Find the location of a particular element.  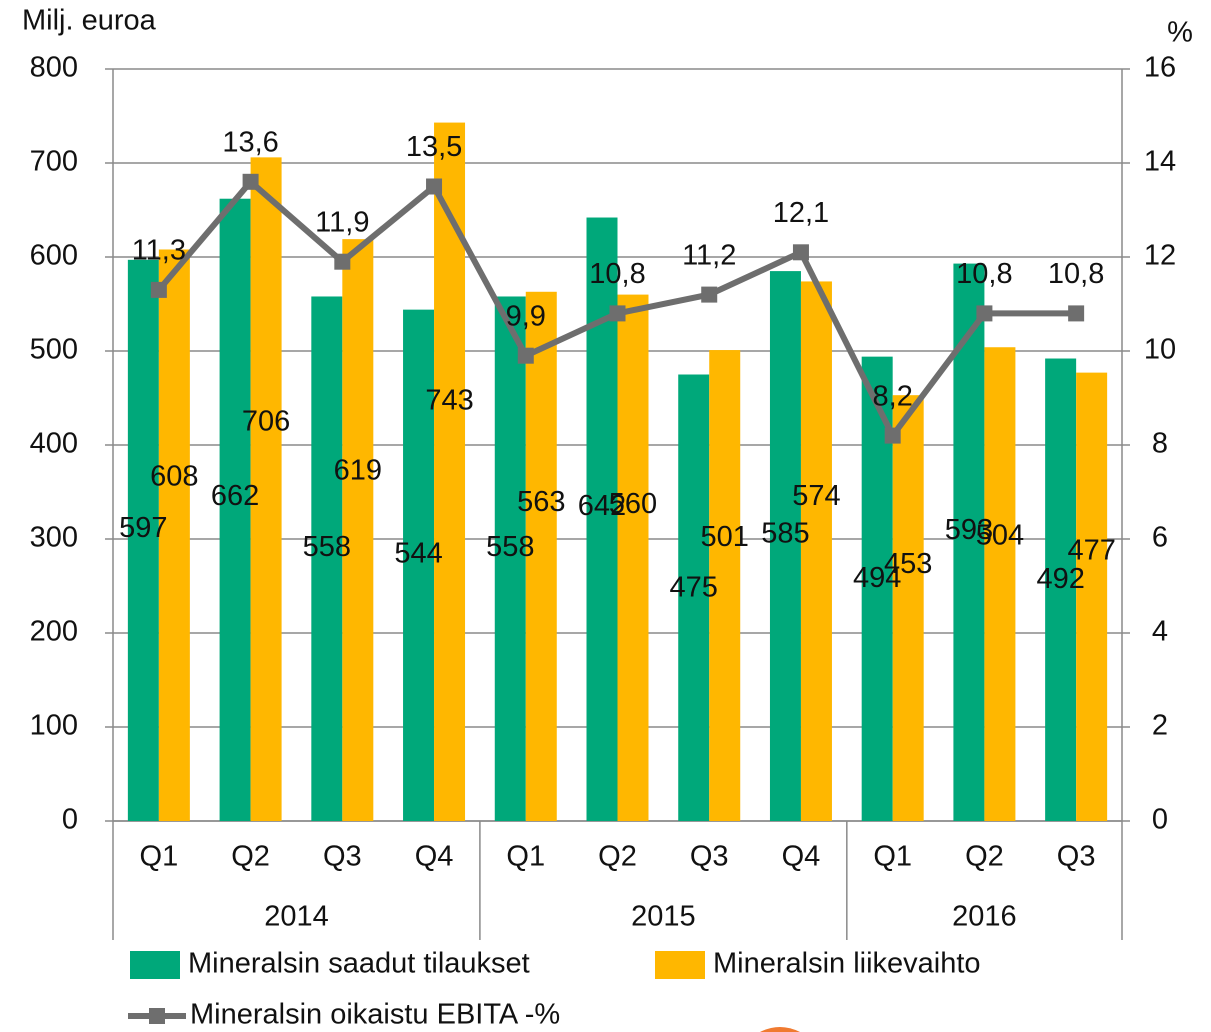

y2-tick-label: 8 is located at coordinates (1160, 444).